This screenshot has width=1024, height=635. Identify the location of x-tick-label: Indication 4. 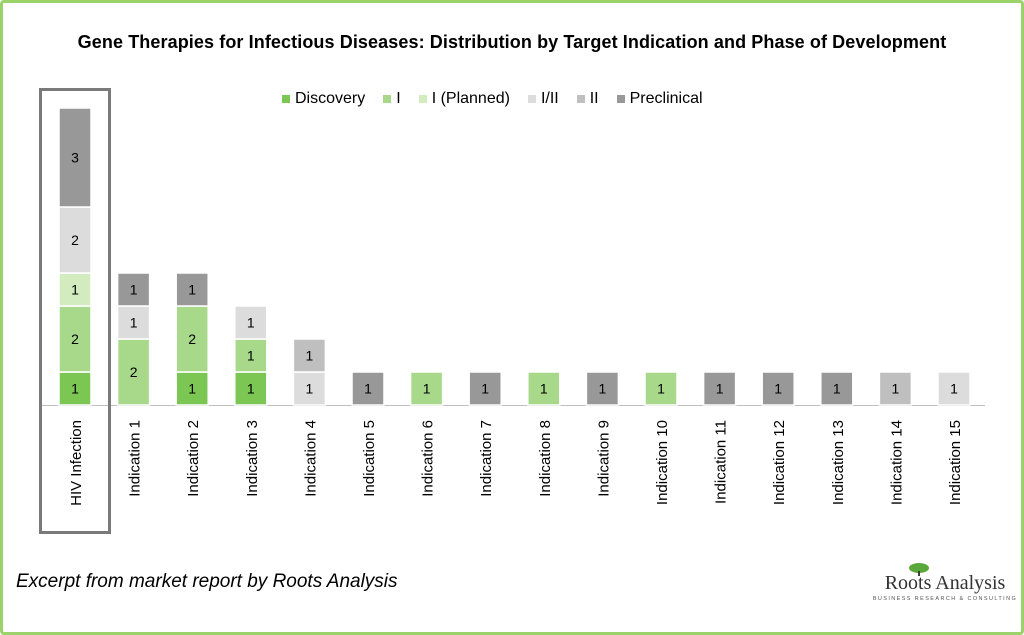
(310, 458).